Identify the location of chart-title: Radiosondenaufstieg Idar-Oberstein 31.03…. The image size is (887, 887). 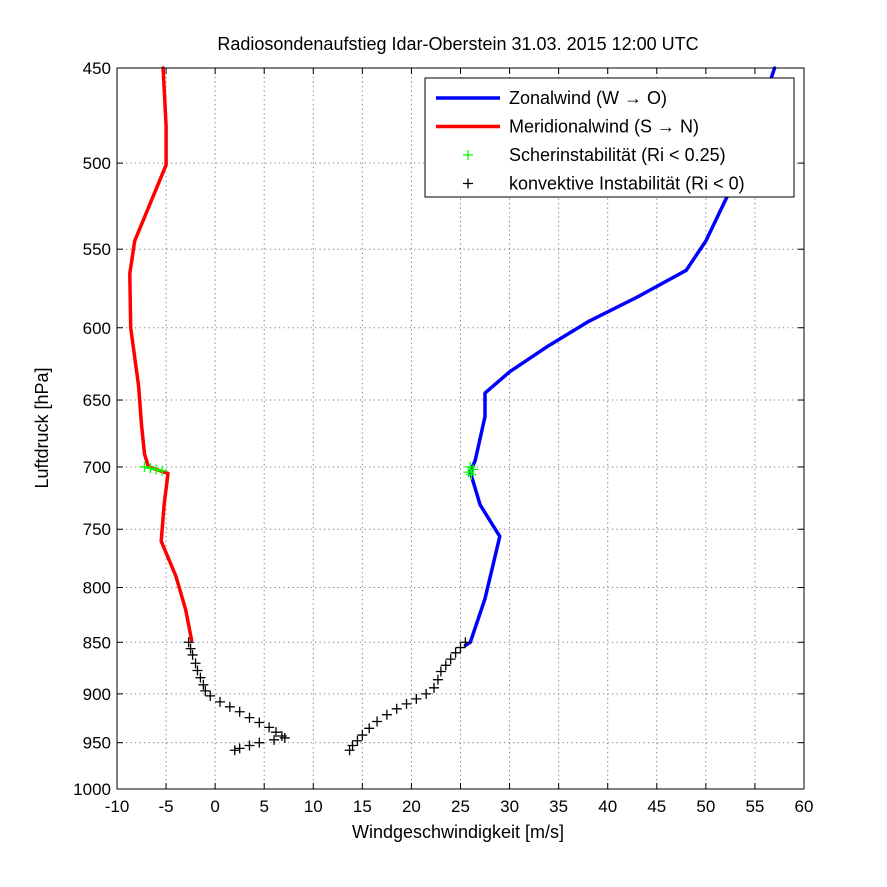
(457, 44).